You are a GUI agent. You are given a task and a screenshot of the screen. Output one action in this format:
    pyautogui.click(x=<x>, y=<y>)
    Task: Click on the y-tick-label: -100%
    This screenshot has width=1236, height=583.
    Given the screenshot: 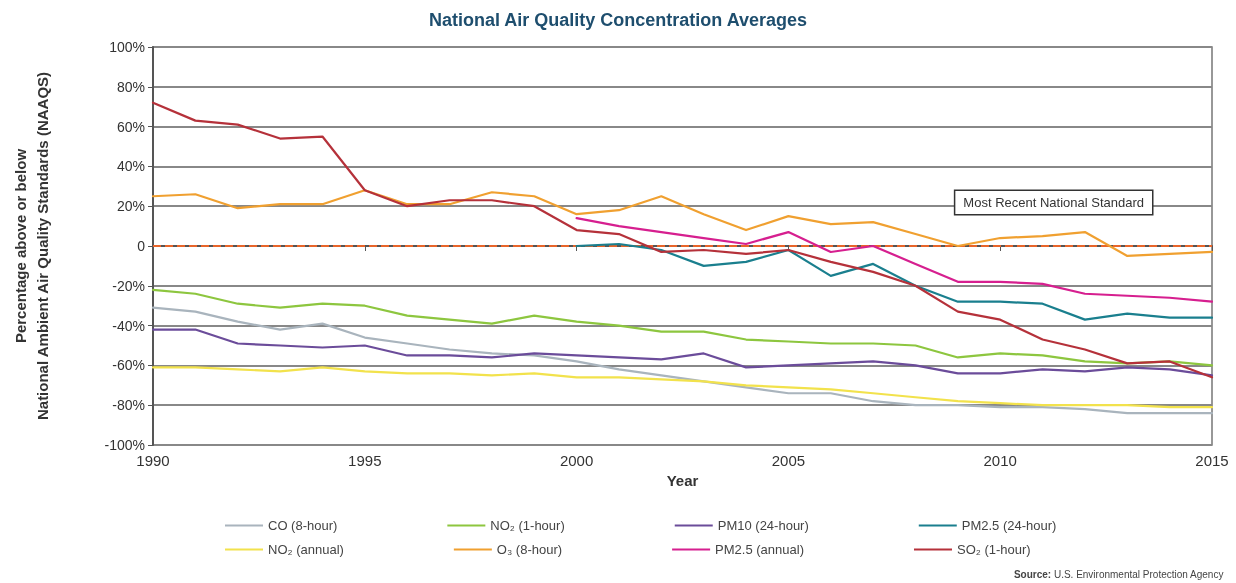 What is the action you would take?
    pyautogui.click(x=124, y=445)
    